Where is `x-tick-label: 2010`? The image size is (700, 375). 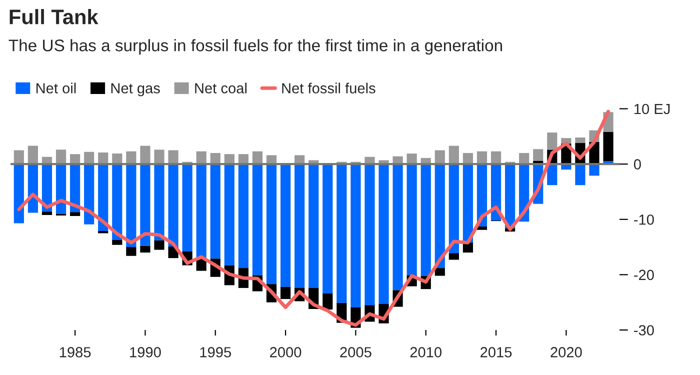 x-tick-label: 2010 is located at coordinates (426, 352).